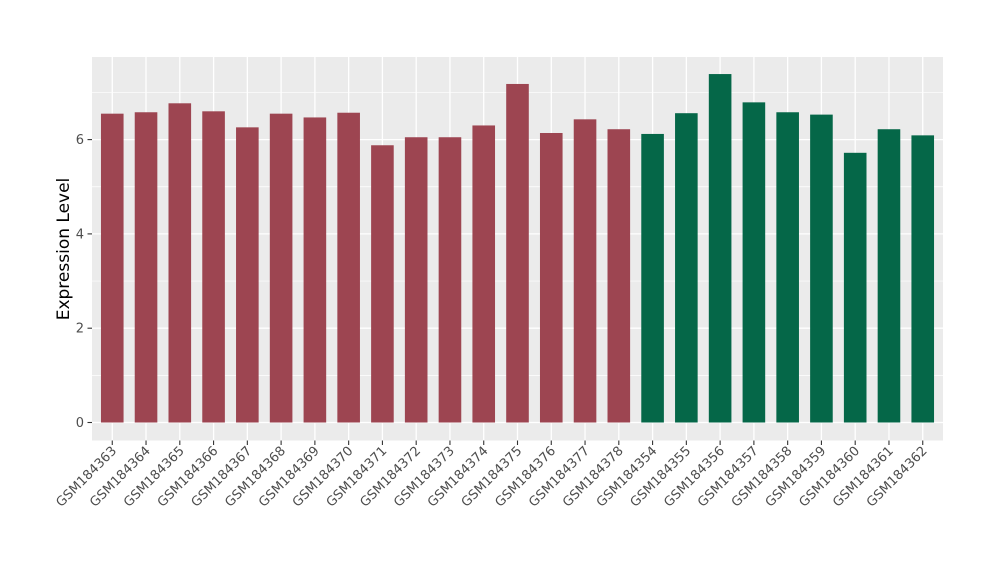 The width and height of the screenshot is (1000, 580). What do you see at coordinates (889, 276) in the screenshot?
I see `bar-GSM184361` at bounding box center [889, 276].